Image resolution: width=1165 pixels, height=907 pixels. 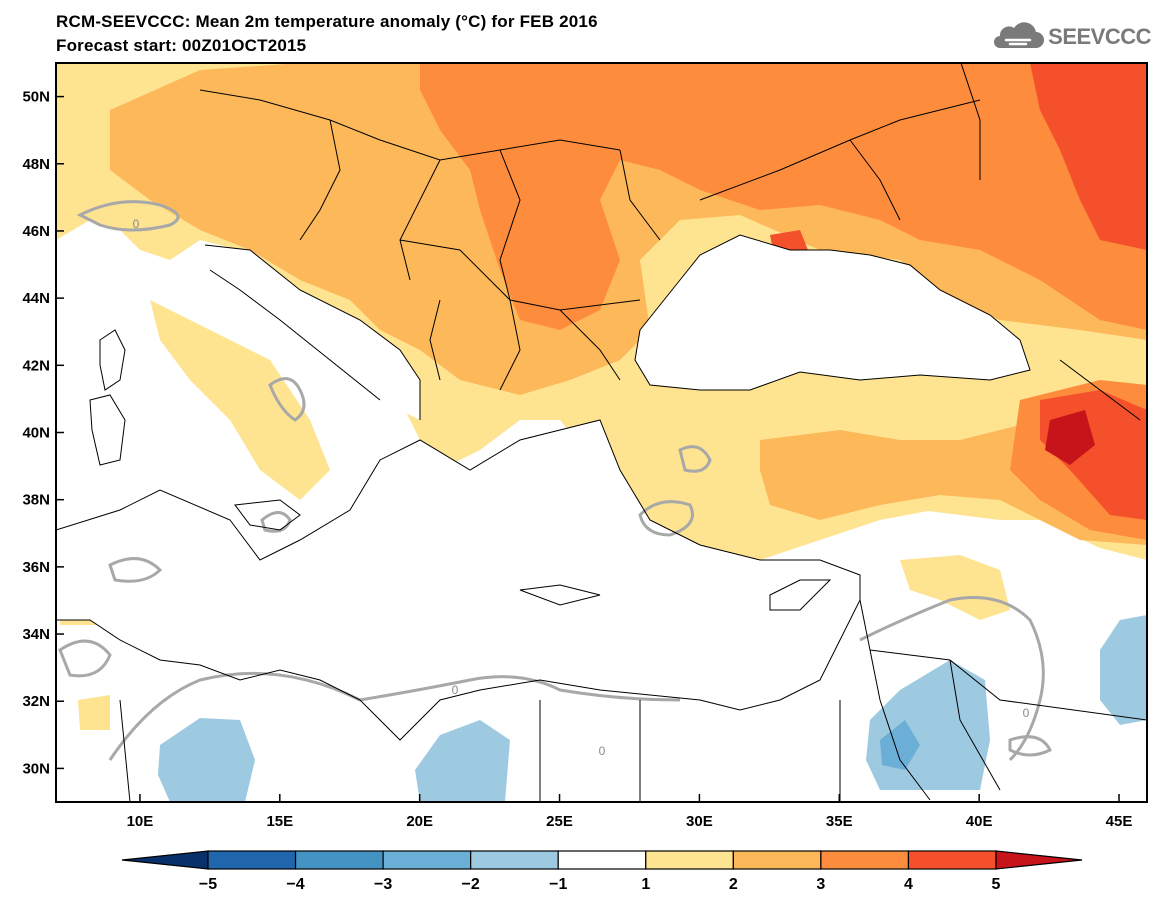 What do you see at coordinates (955, 587) in the screenshot?
I see `anomaly-band-1-2-middleeast` at bounding box center [955, 587].